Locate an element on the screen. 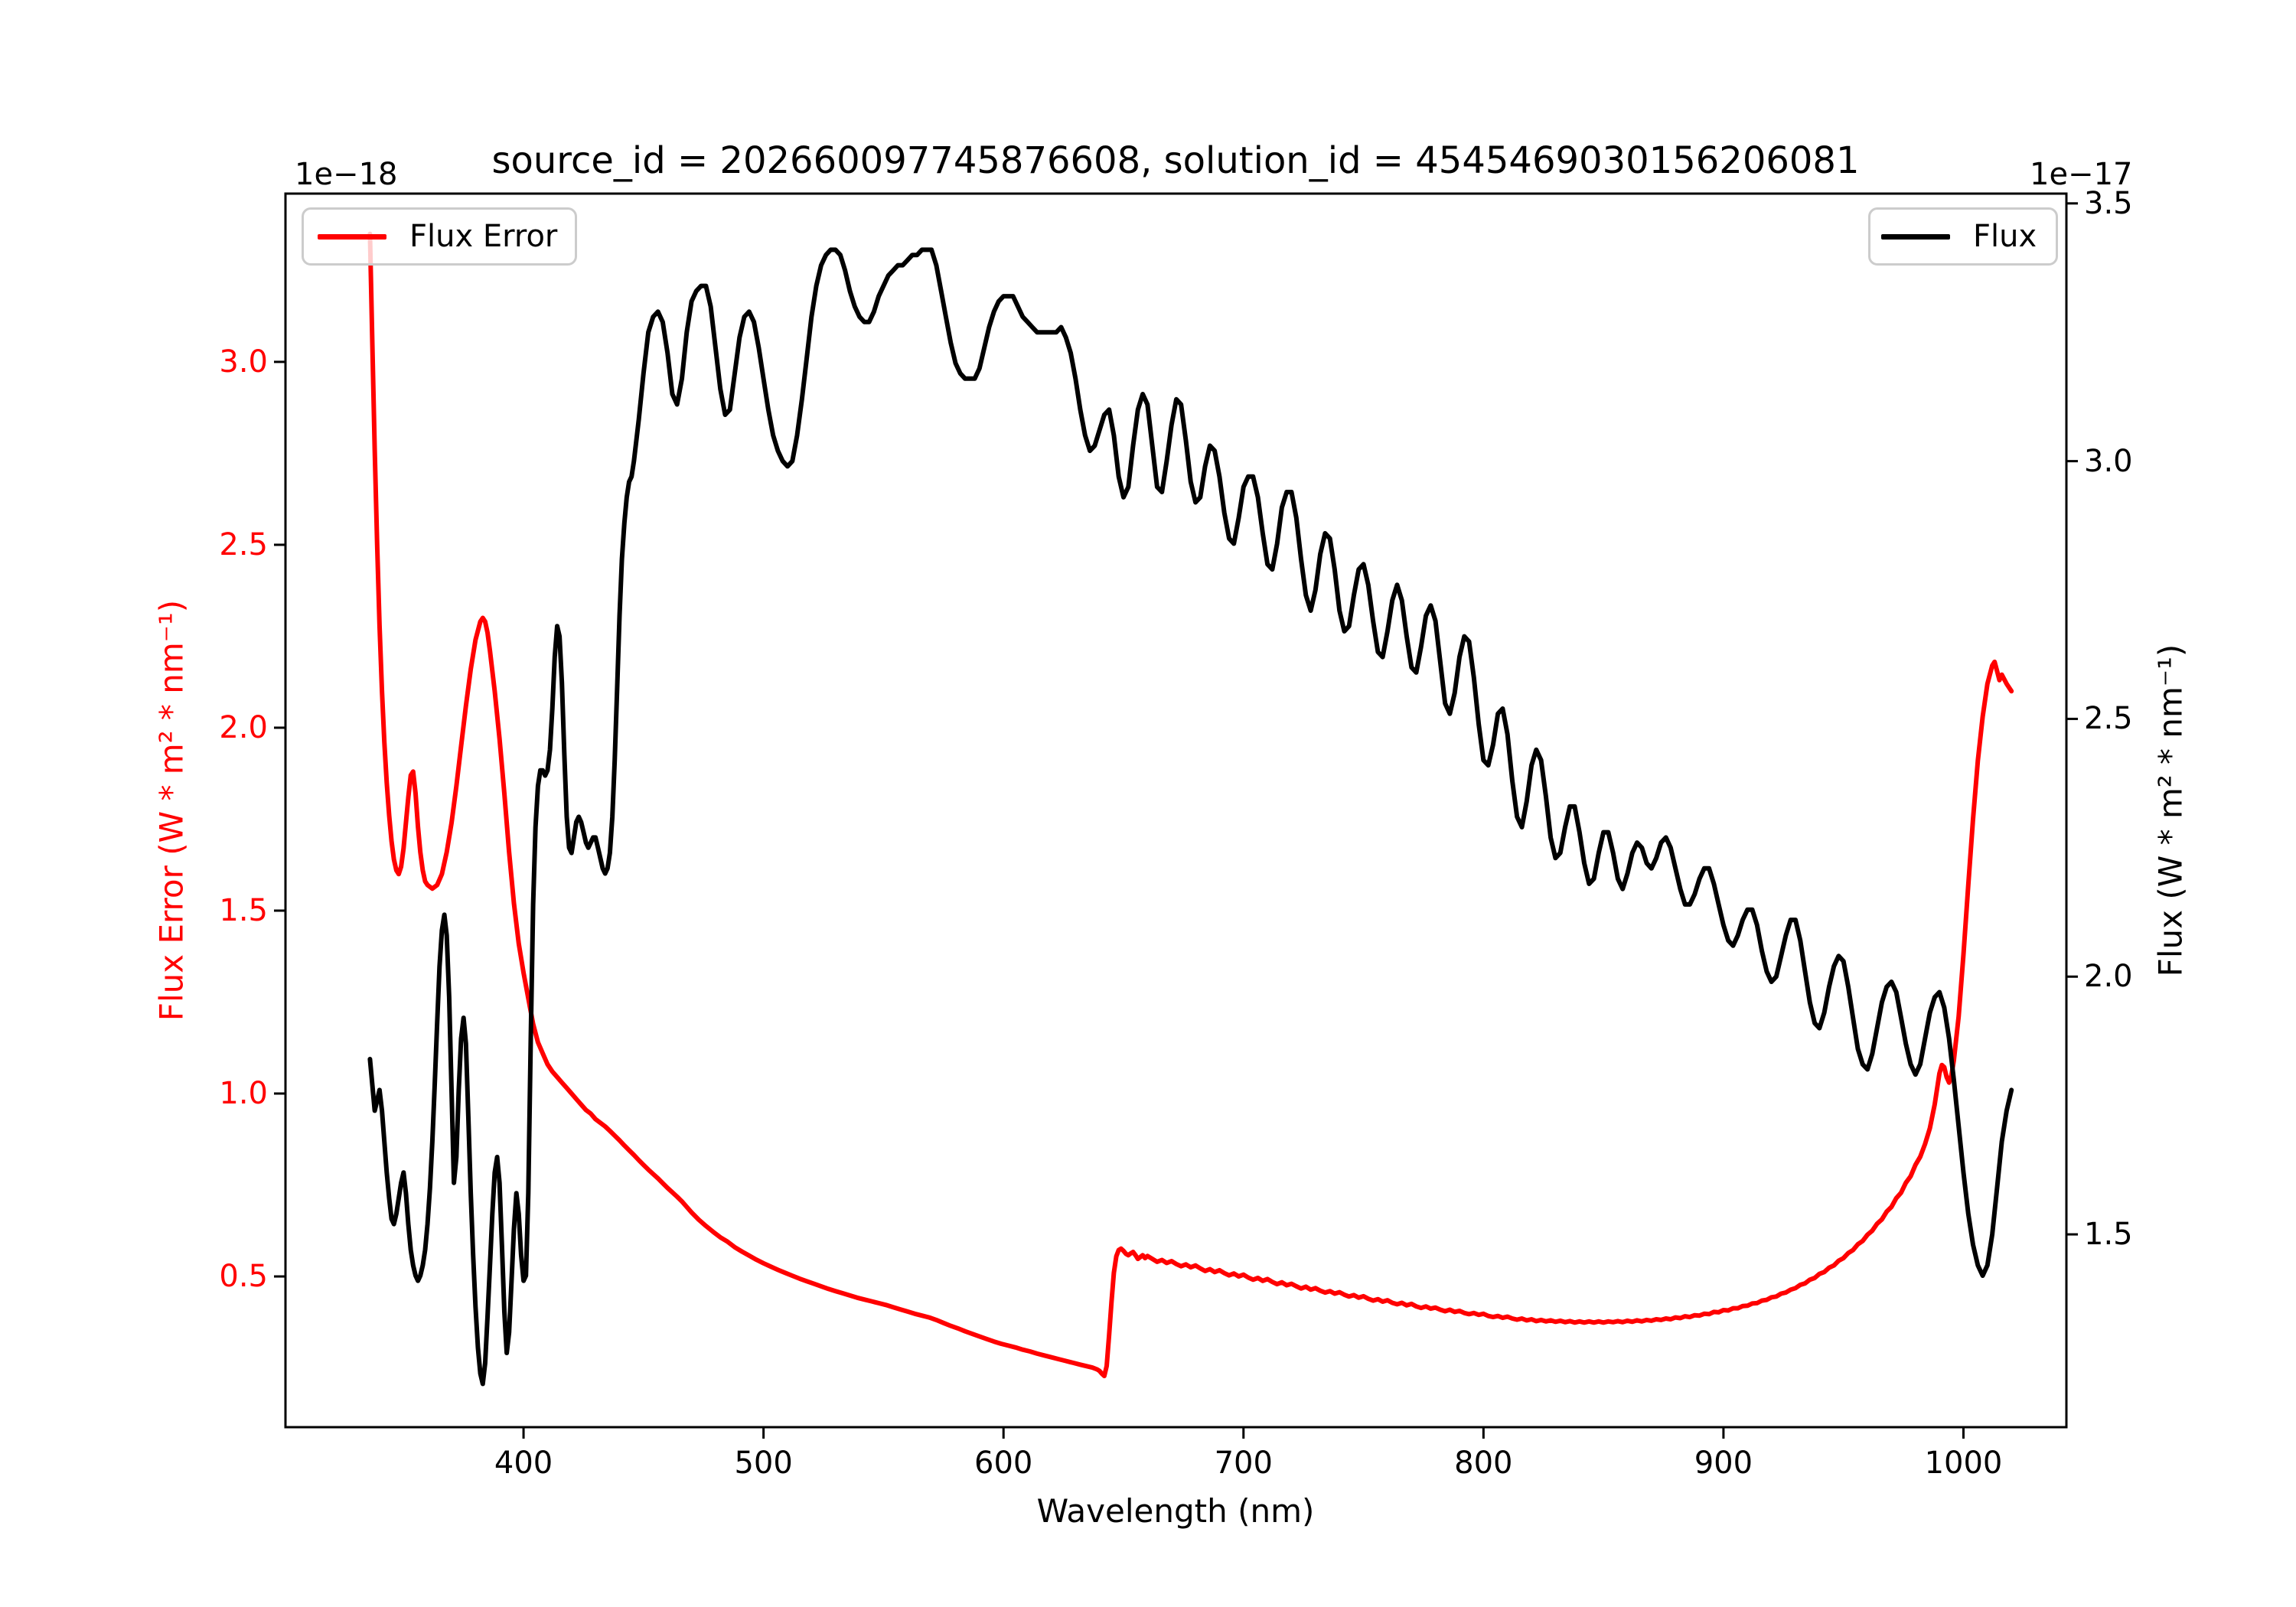  y-axis-label-left: Flux Error (W * m² * nm⁻¹) is located at coordinates (171, 811).